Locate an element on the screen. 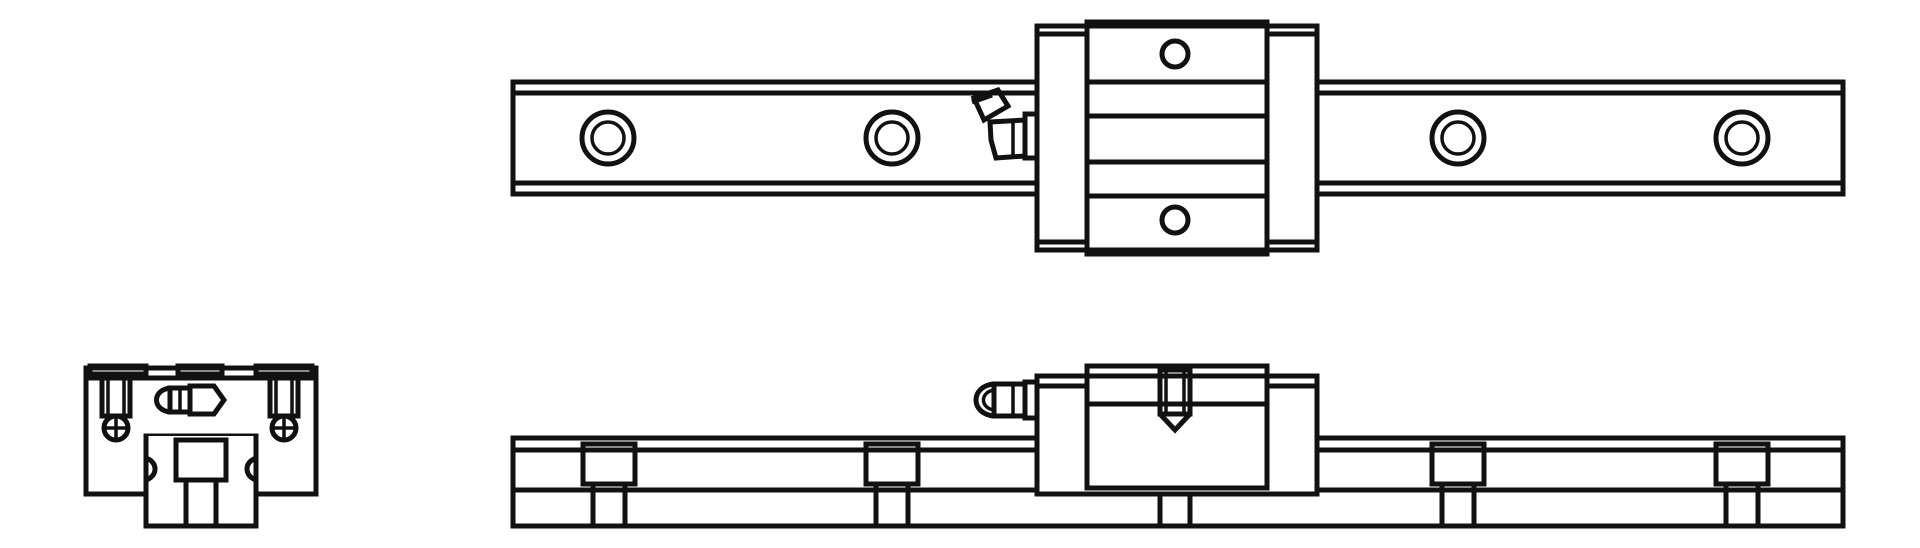  carriage-bolt-hole-top is located at coordinates (1175, 54).